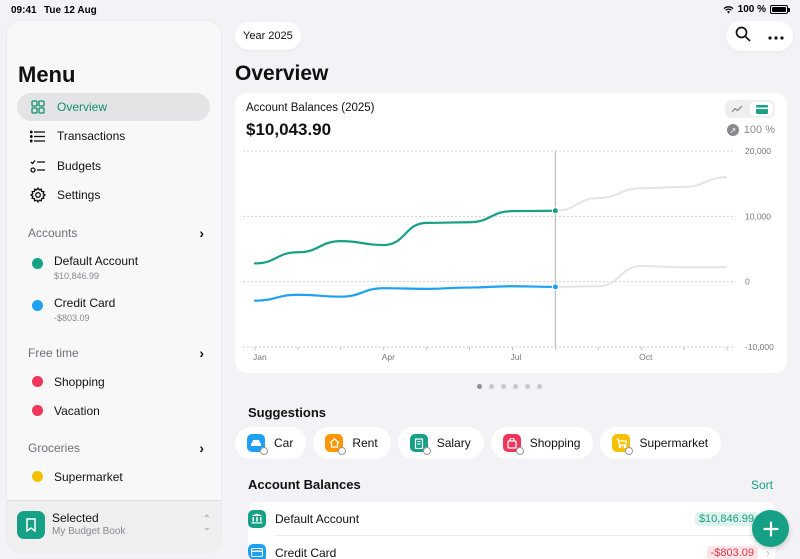  I want to click on search-icon, so click(743, 36).